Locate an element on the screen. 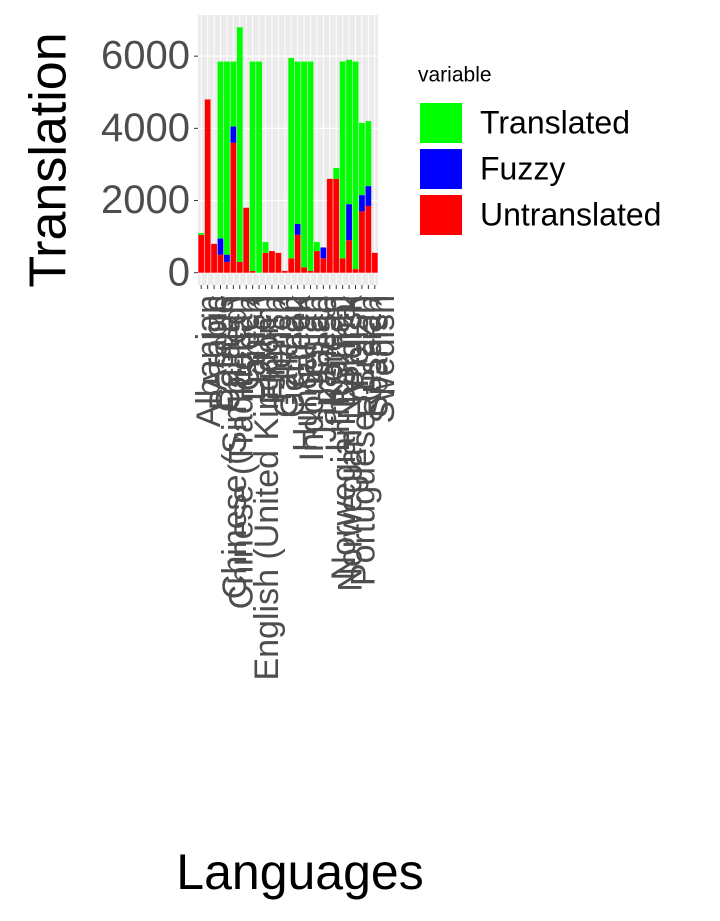 The width and height of the screenshot is (720, 921). legend-label: Untranslated is located at coordinates (570, 214).